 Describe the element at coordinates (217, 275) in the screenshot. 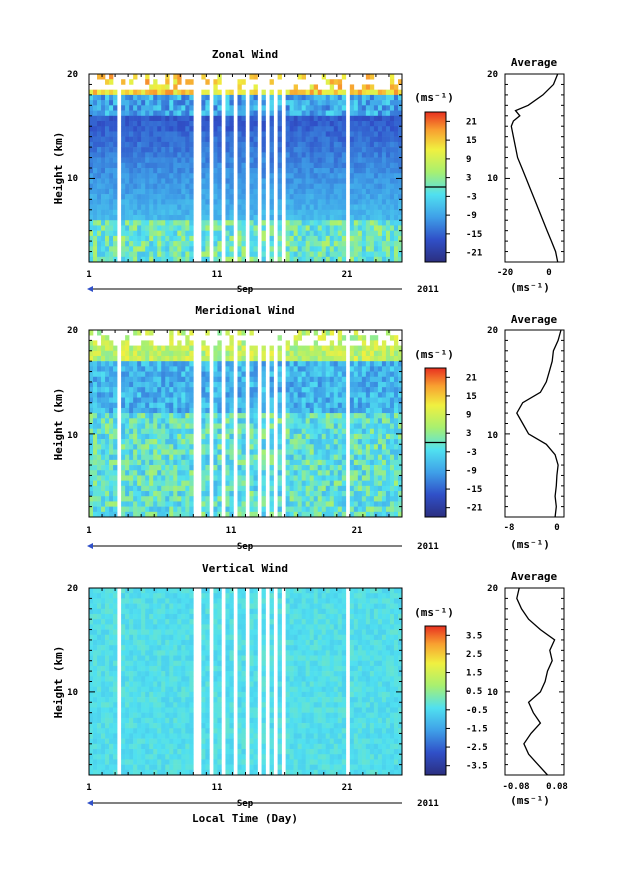

I see `x-tick-label: 11` at that location.